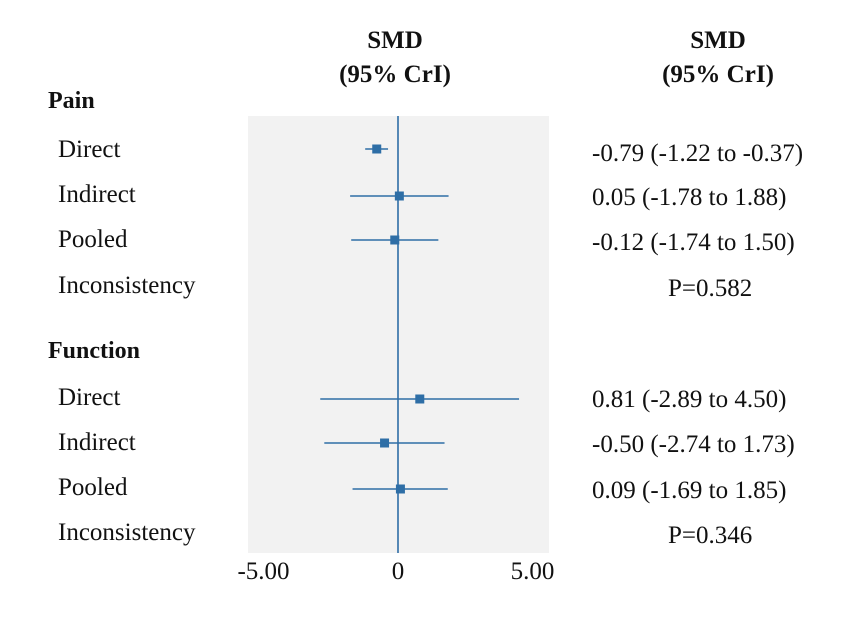  I want to click on estimate-pain-direct: -0.79 (-1.22 to -0.37), so click(698, 153).